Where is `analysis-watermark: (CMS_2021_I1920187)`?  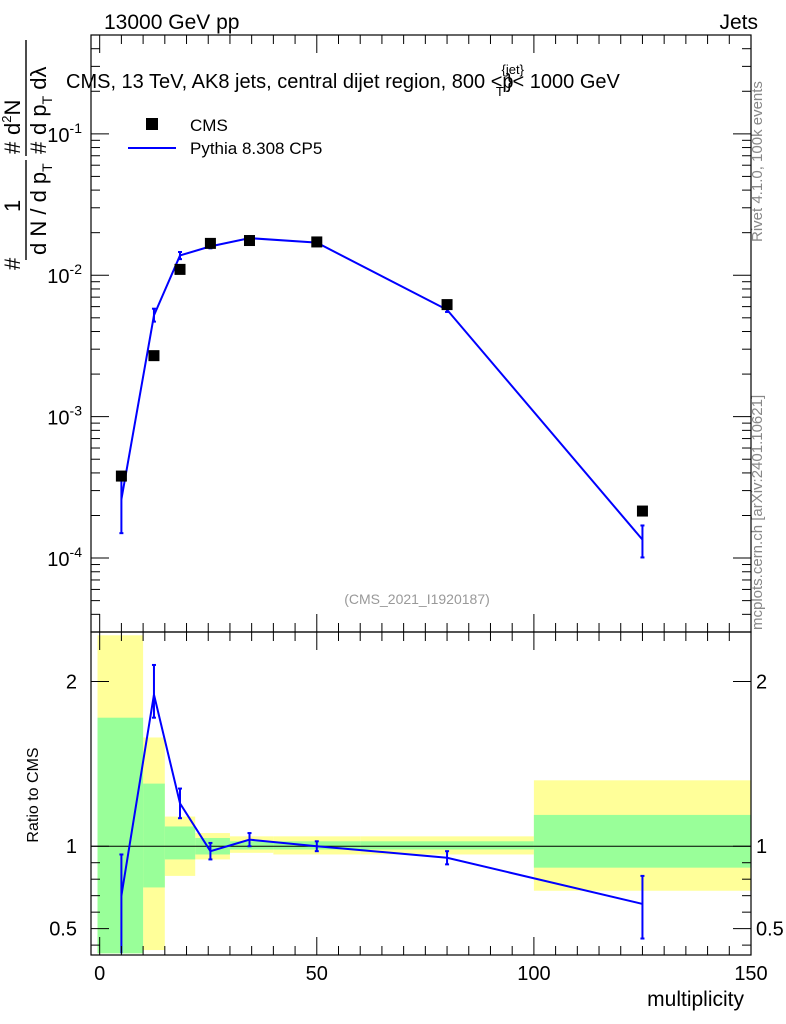 analysis-watermark: (CMS_2021_I1920187) is located at coordinates (417, 599).